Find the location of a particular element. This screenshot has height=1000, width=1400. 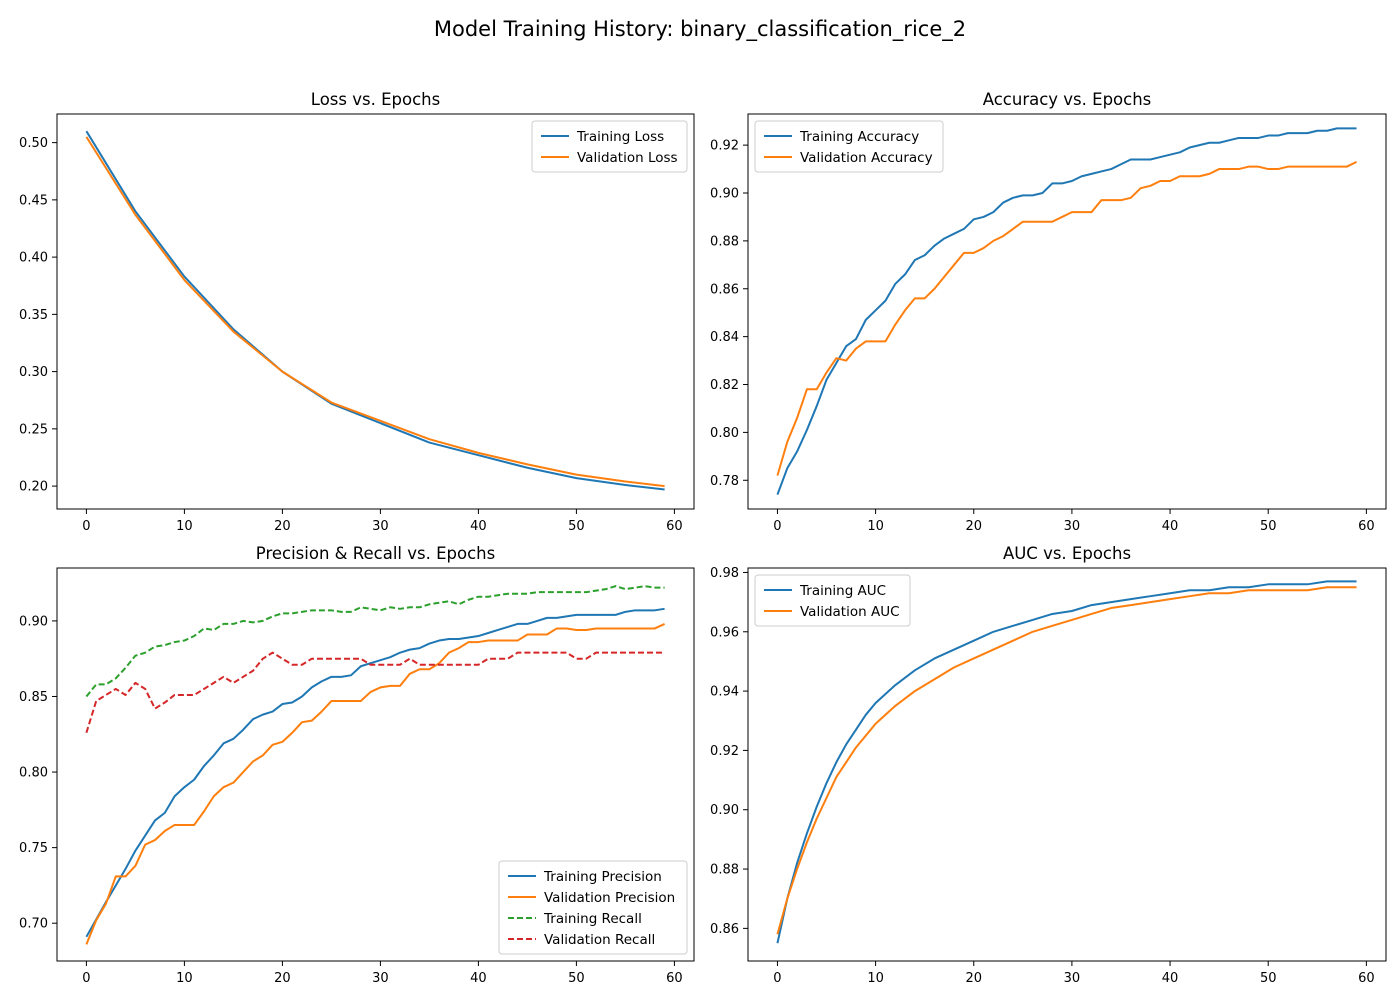

chart-title: Precision & Recall vs. Epochs is located at coordinates (375, 553).